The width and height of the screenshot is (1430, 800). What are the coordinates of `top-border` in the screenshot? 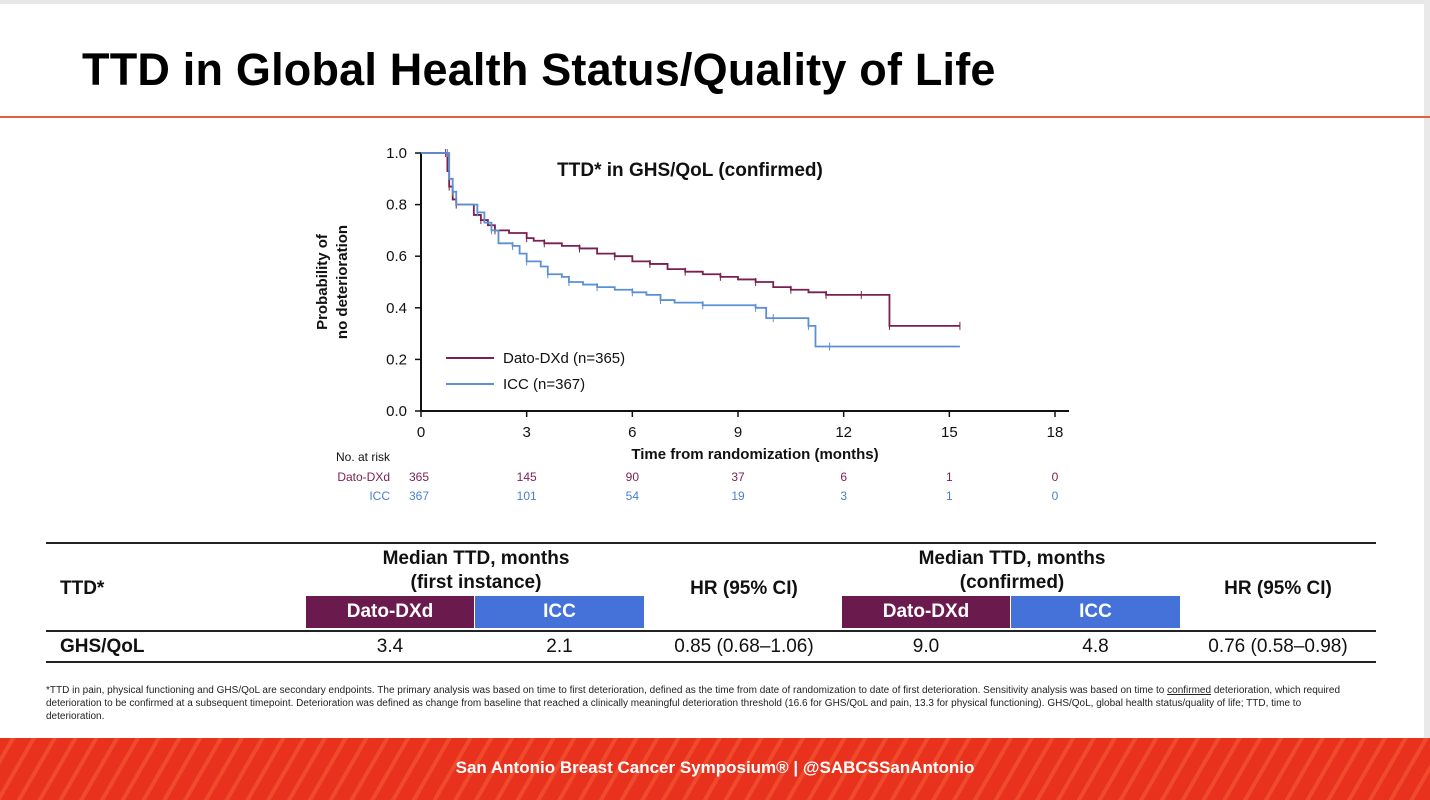 It's located at (715, 2).